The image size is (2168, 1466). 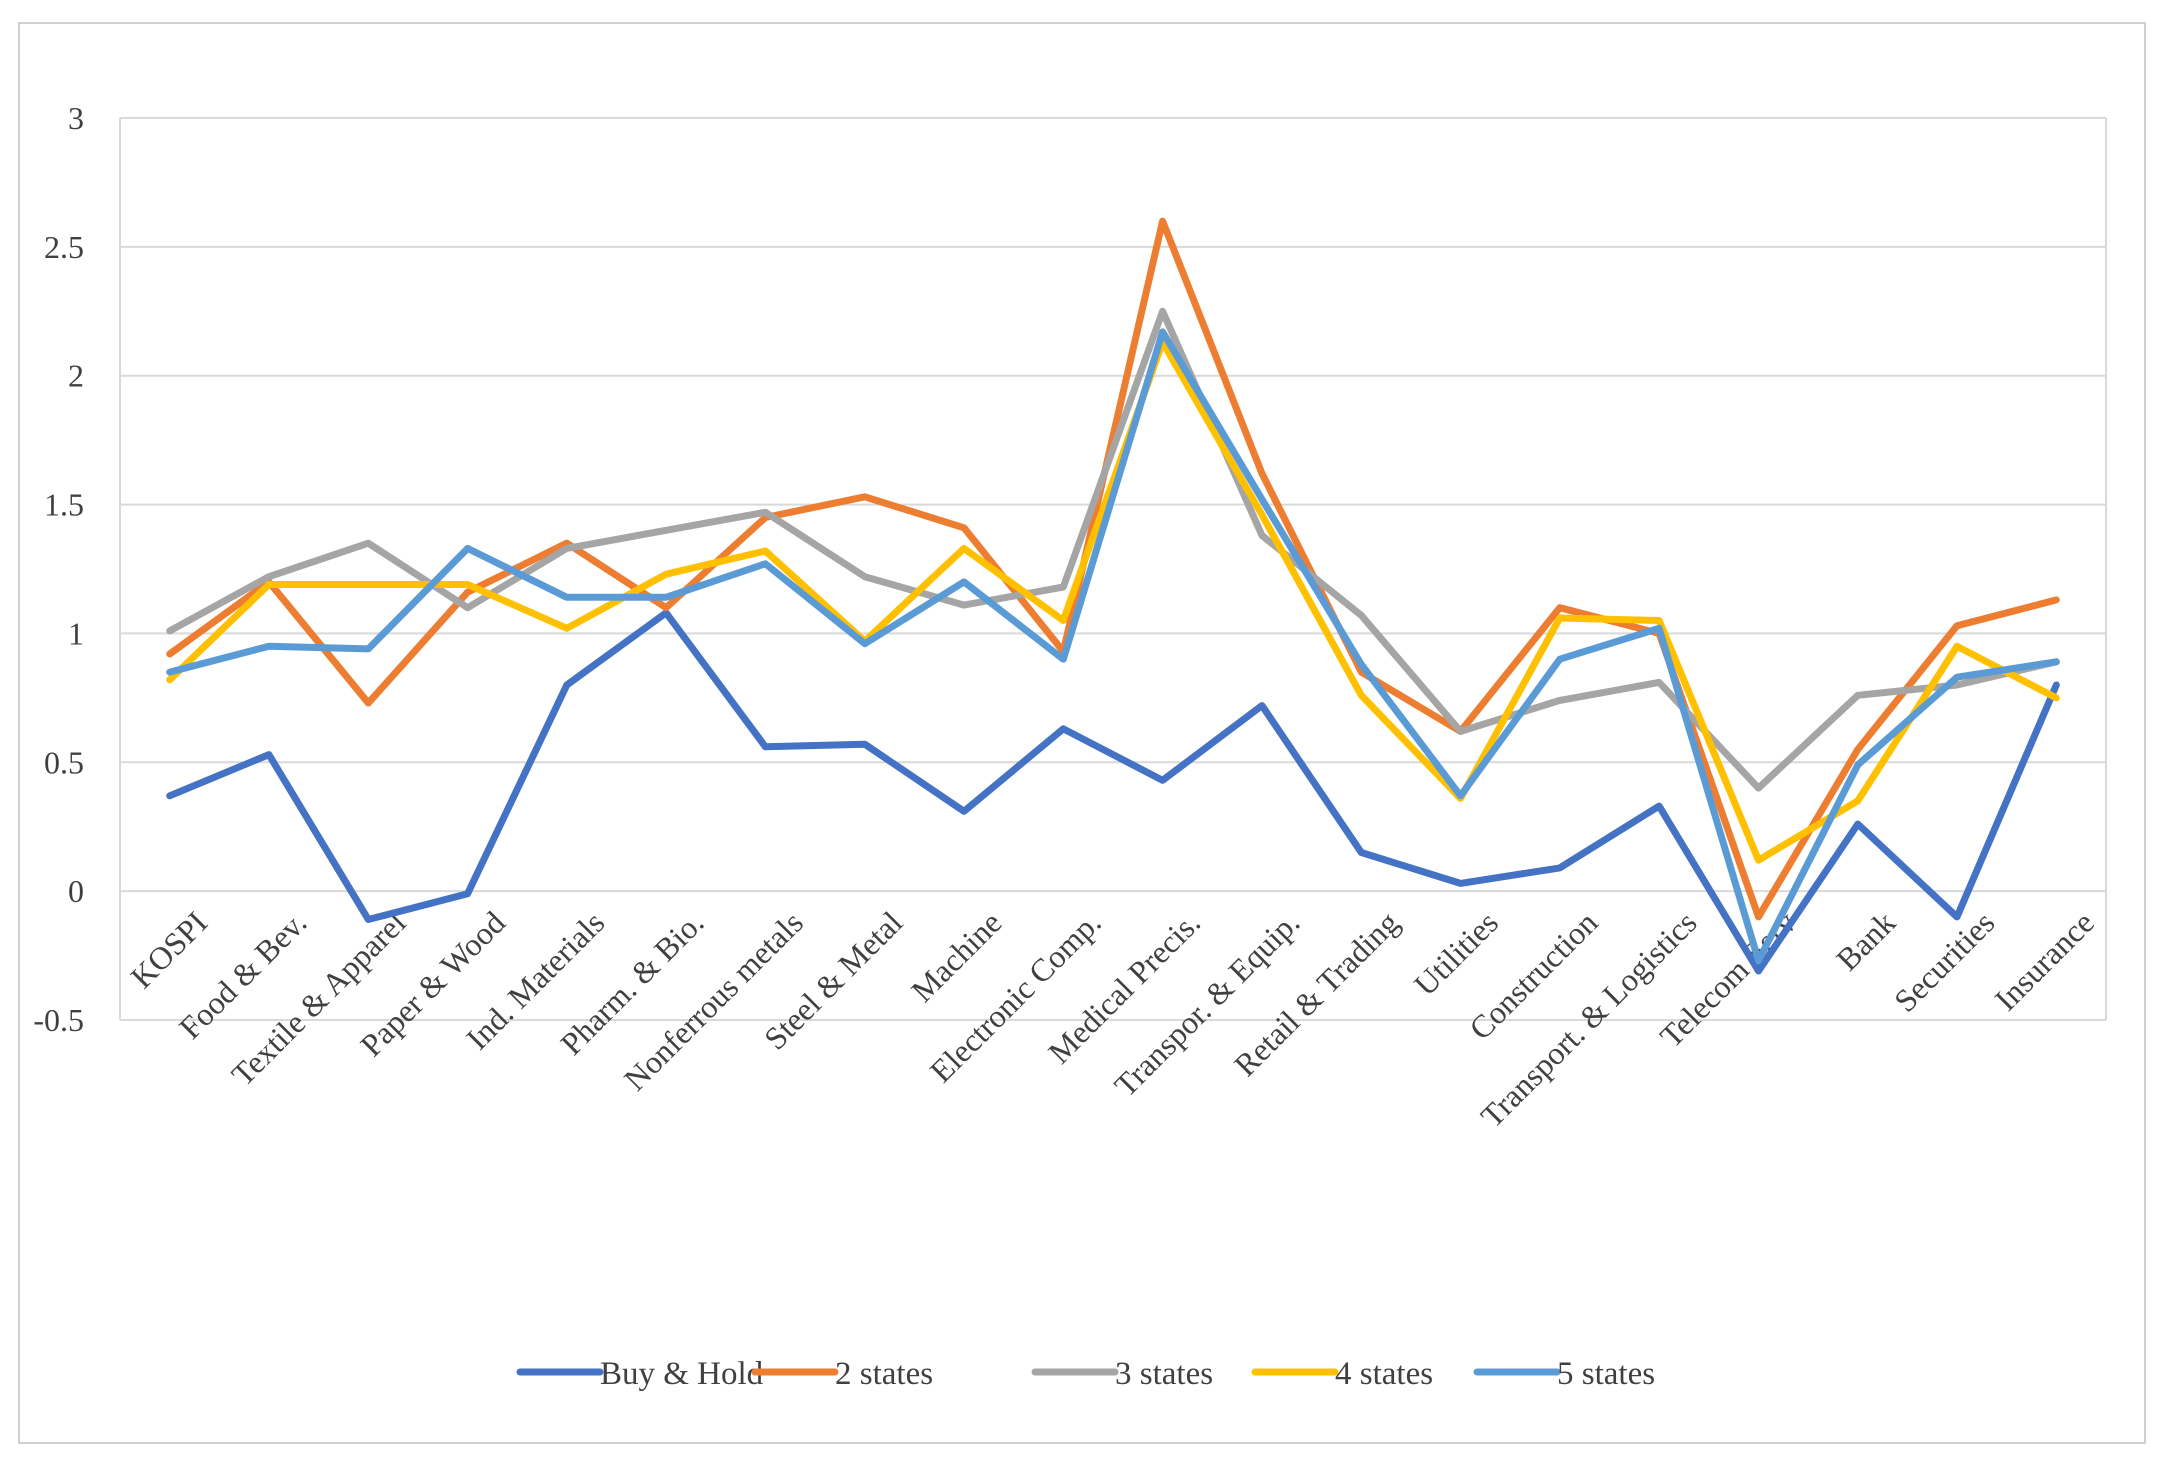 What do you see at coordinates (1865, 940) in the screenshot?
I see `x-tick-label: Bank` at bounding box center [1865, 940].